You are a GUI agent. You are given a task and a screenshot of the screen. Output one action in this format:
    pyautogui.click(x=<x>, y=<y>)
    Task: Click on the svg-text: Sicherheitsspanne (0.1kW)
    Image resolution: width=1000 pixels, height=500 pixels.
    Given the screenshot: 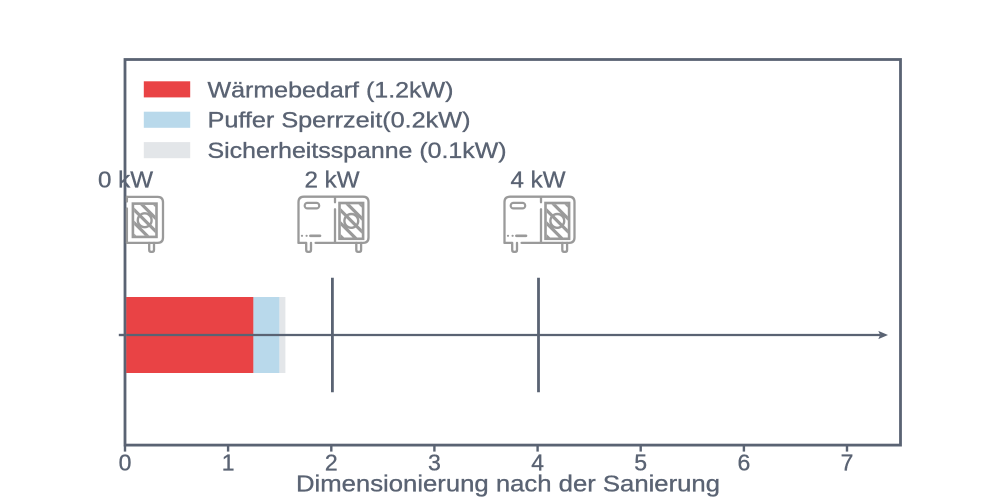 What is the action you would take?
    pyautogui.click(x=357, y=150)
    